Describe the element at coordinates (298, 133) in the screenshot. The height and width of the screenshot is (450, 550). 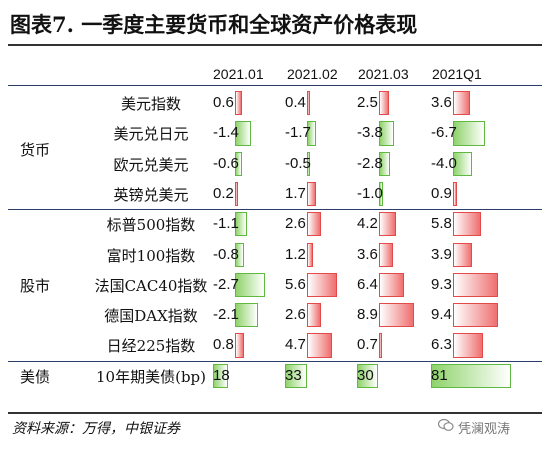
I see `cell-value: -1.7` at that location.